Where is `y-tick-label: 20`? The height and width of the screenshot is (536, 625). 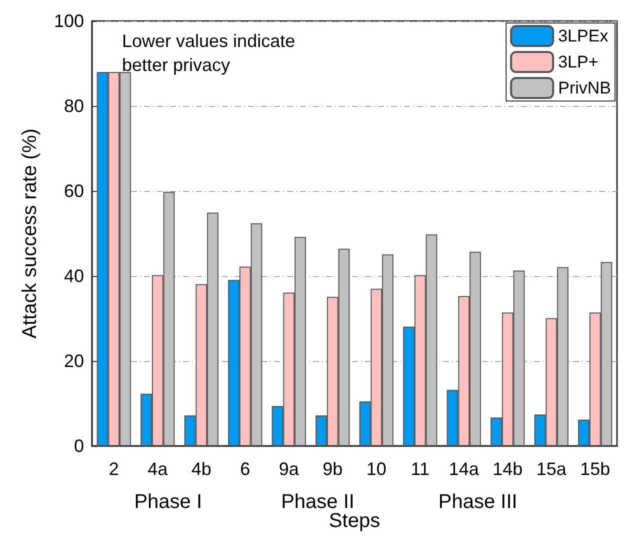 y-tick-label: 20 is located at coordinates (74, 361).